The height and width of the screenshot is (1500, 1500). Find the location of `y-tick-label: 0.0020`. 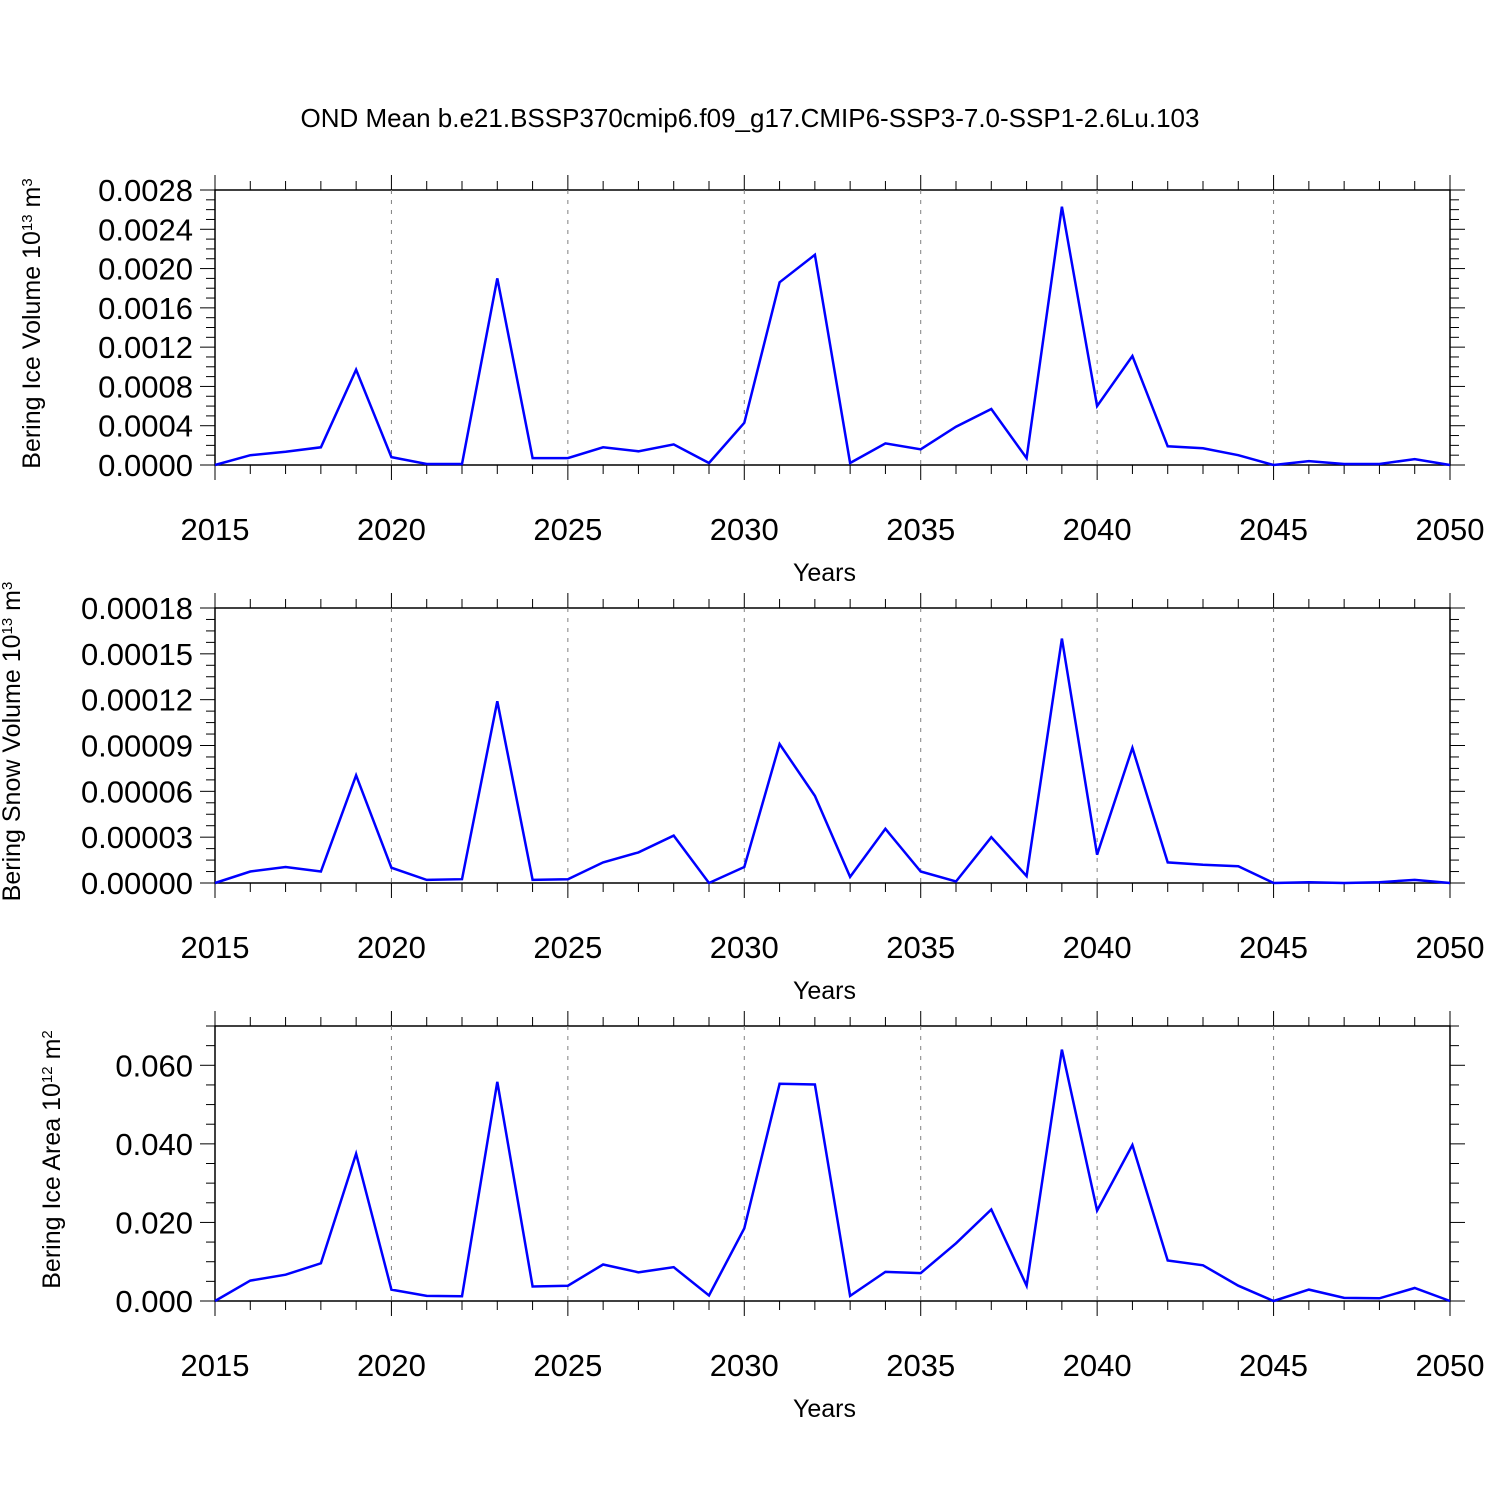

y-tick-label: 0.0020 is located at coordinates (145, 269).